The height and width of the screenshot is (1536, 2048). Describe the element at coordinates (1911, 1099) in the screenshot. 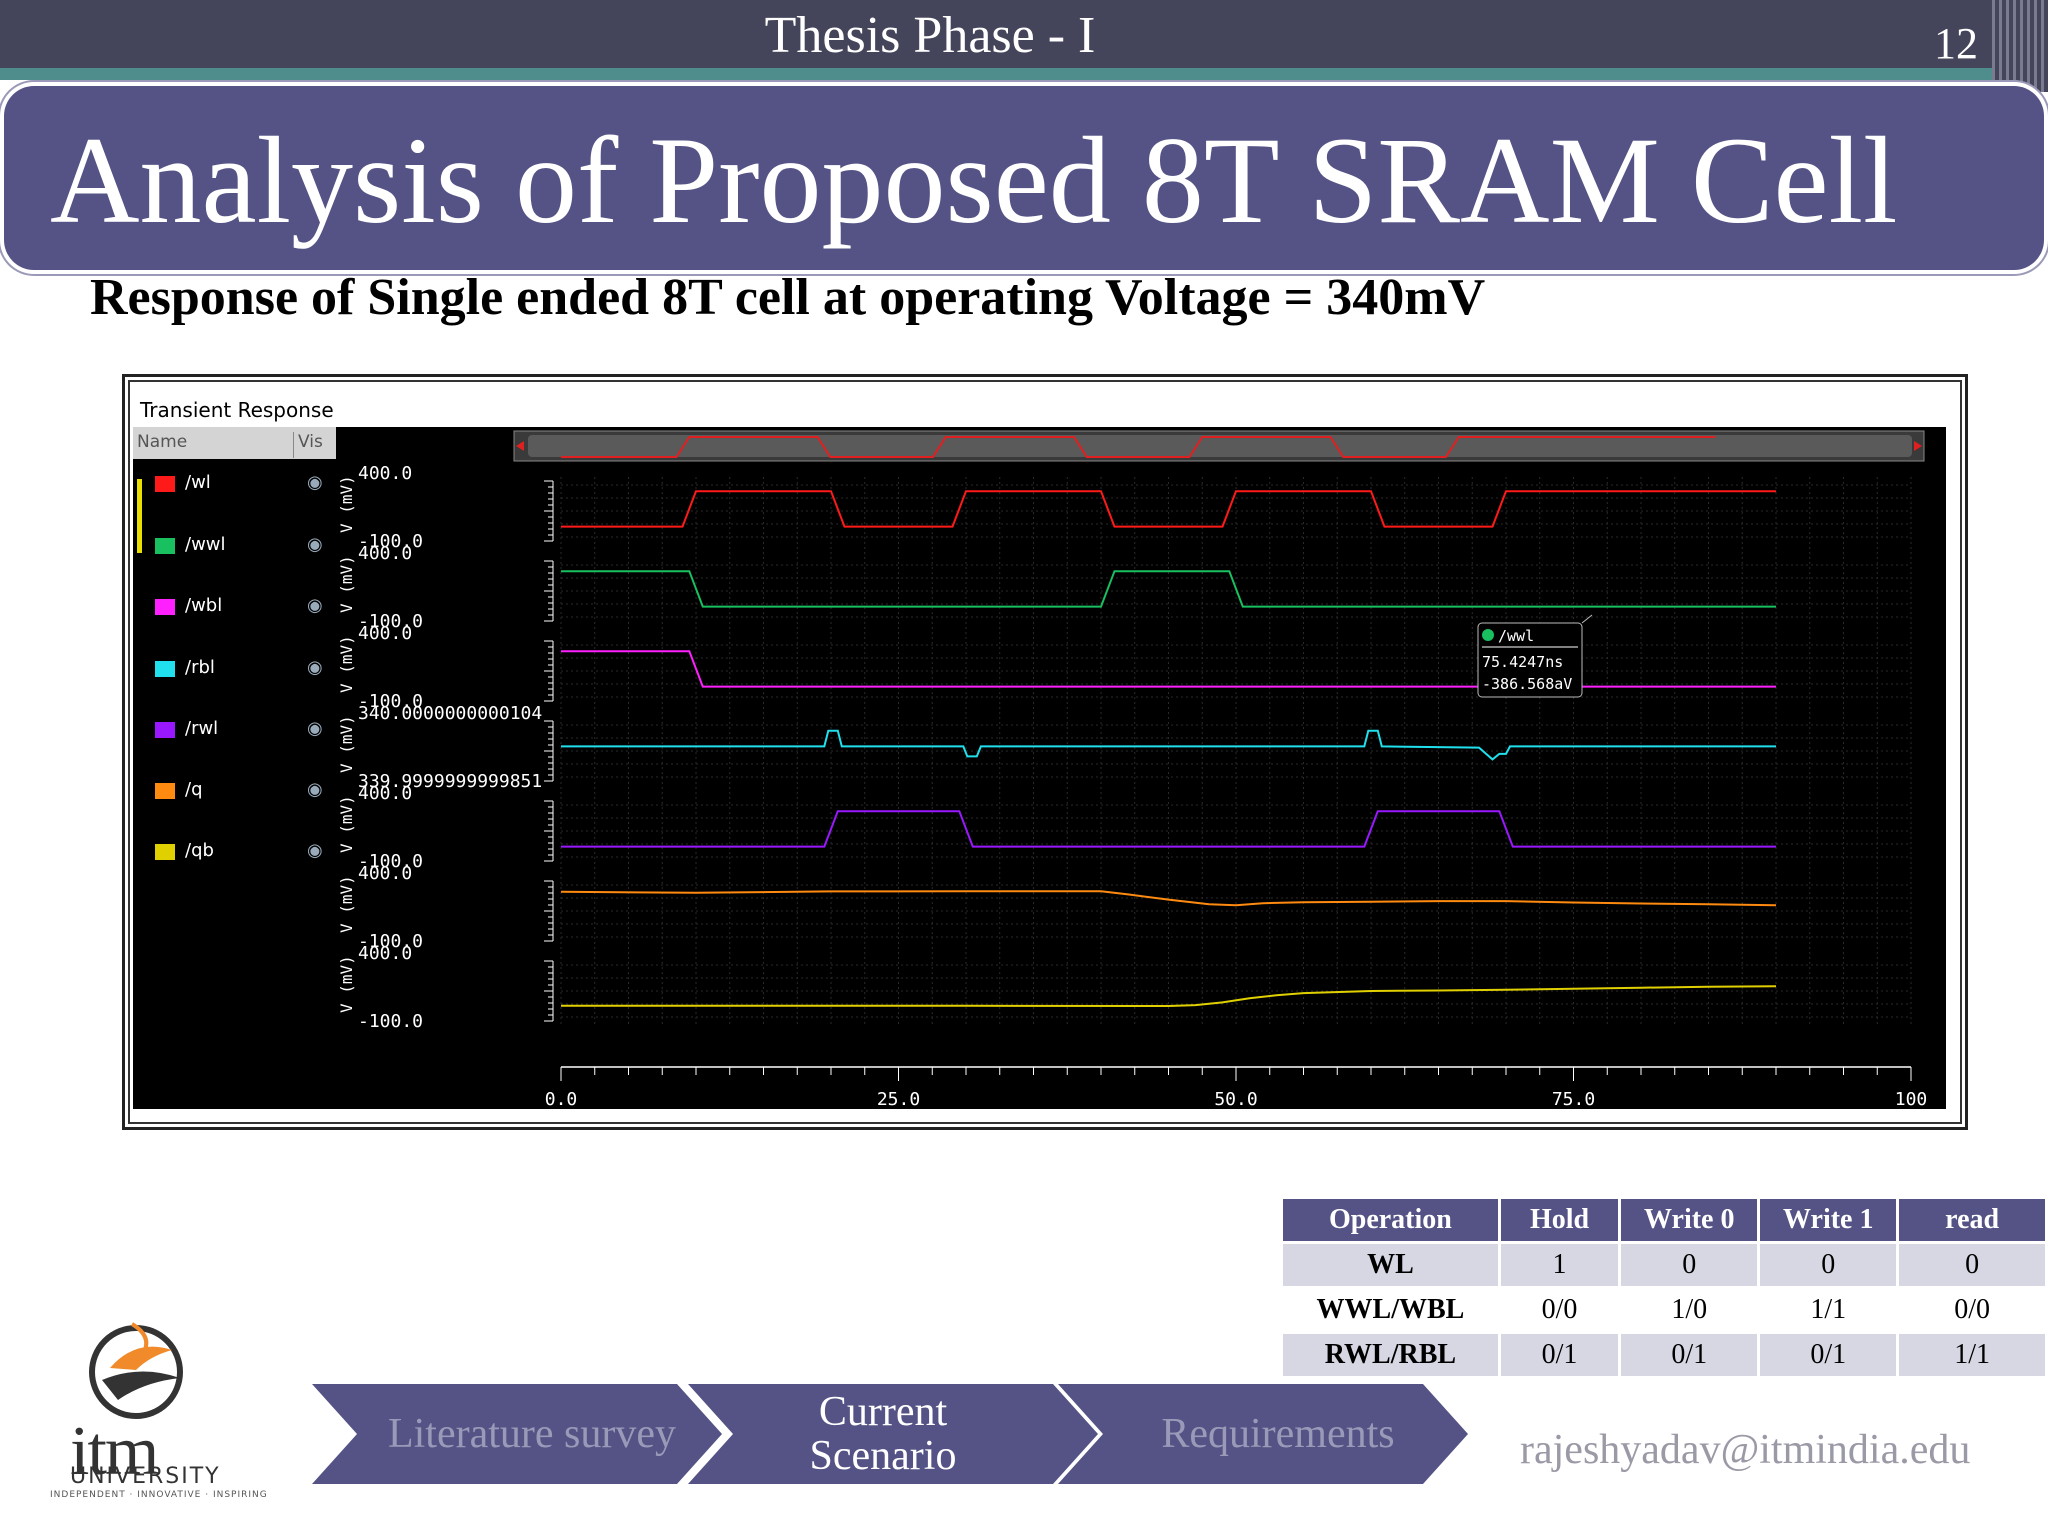

I see `x-tick-label: 100` at that location.